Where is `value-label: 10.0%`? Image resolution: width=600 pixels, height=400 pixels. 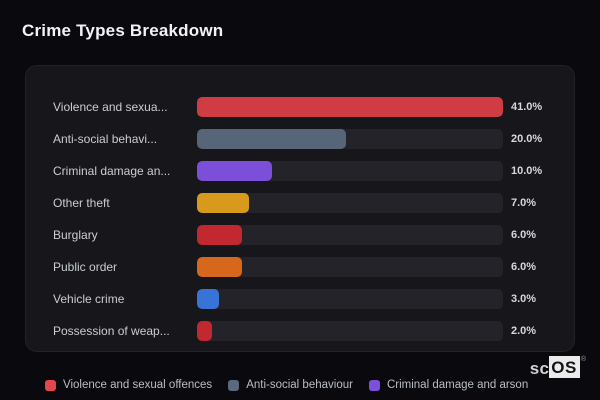 value-label: 10.0% is located at coordinates (527, 171).